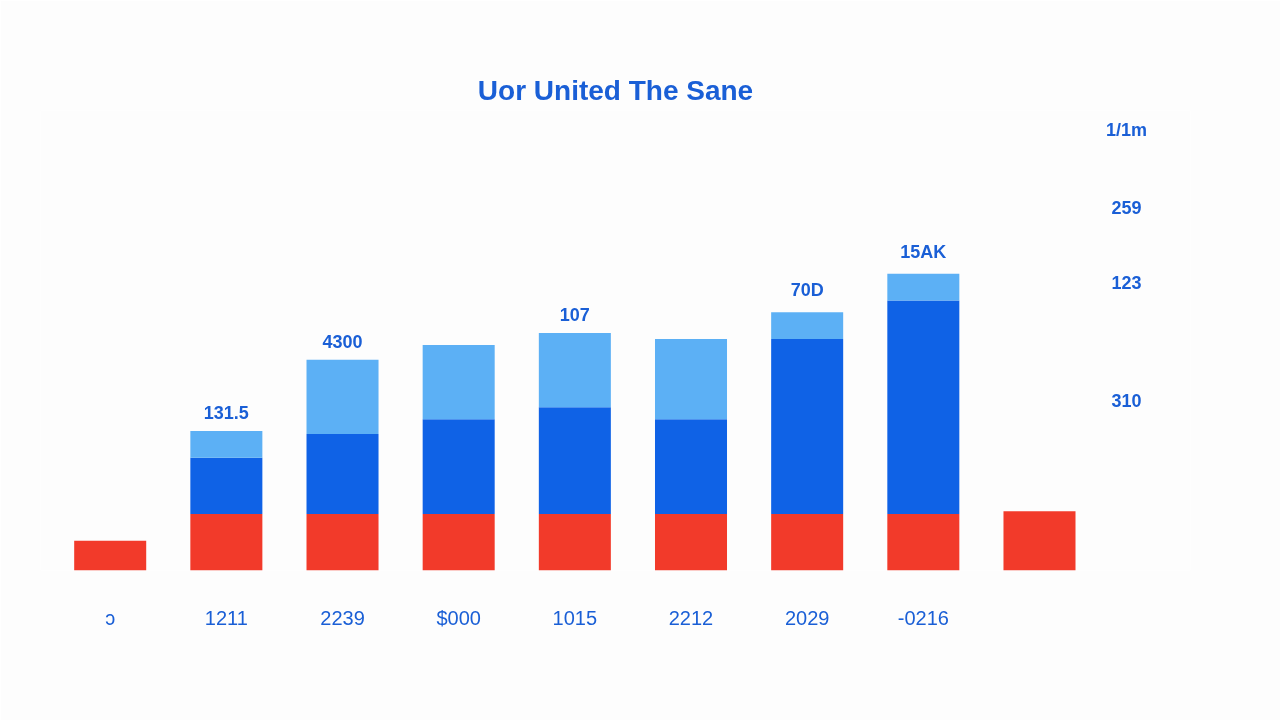 This screenshot has height=720, width=1280. Describe the element at coordinates (342, 341) in the screenshot. I see `annotation: 4300` at that location.